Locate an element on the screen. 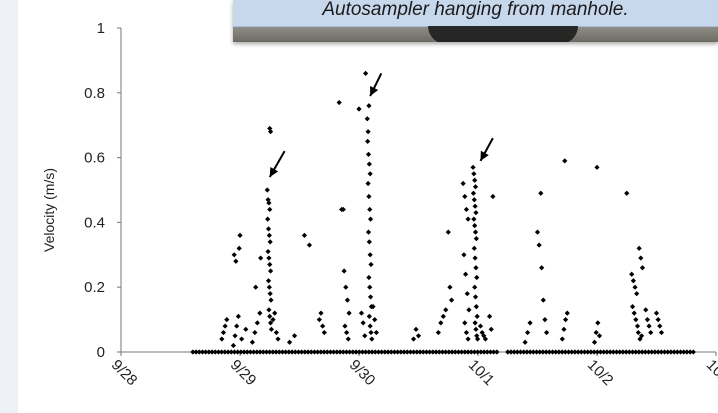 The height and width of the screenshot is (413, 718). photo-caption: Autosampler hanging from manhole. is located at coordinates (475, 10).